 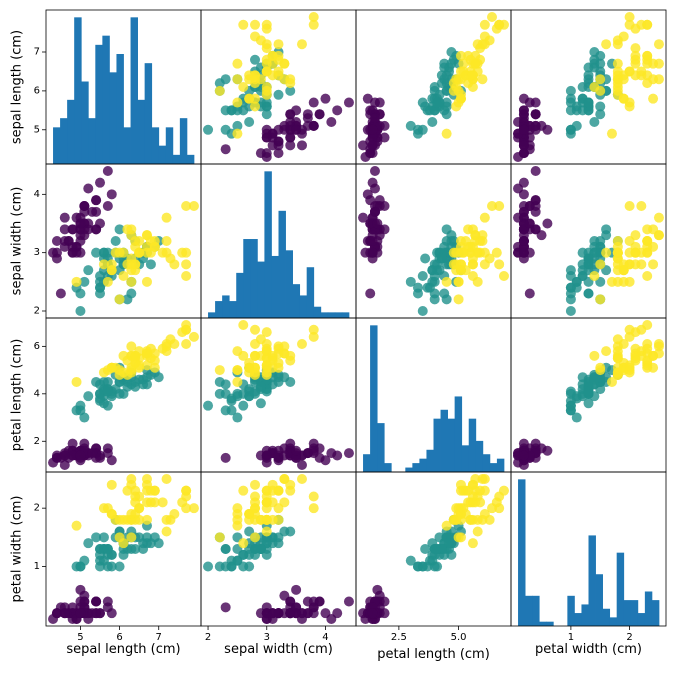 What do you see at coordinates (433, 241) in the screenshot?
I see `cell-sepal-width-vs-petal-length` at bounding box center [433, 241].